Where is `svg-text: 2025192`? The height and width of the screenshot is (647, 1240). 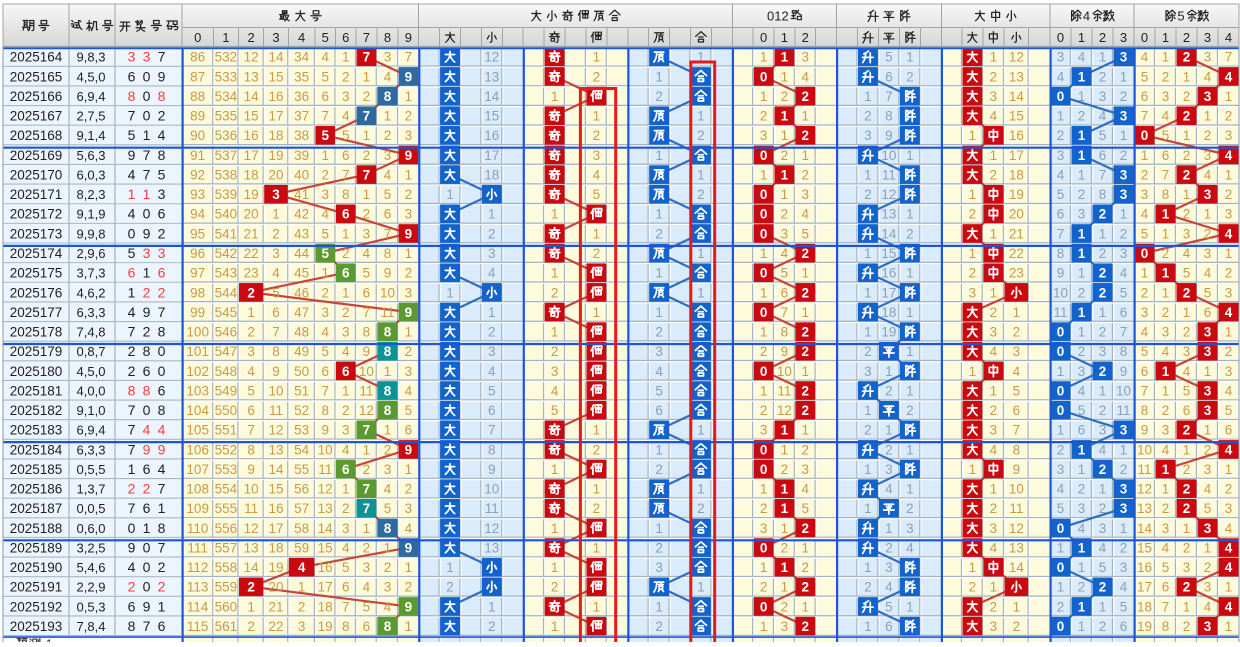 svg-text: 2025192 is located at coordinates (36, 606).